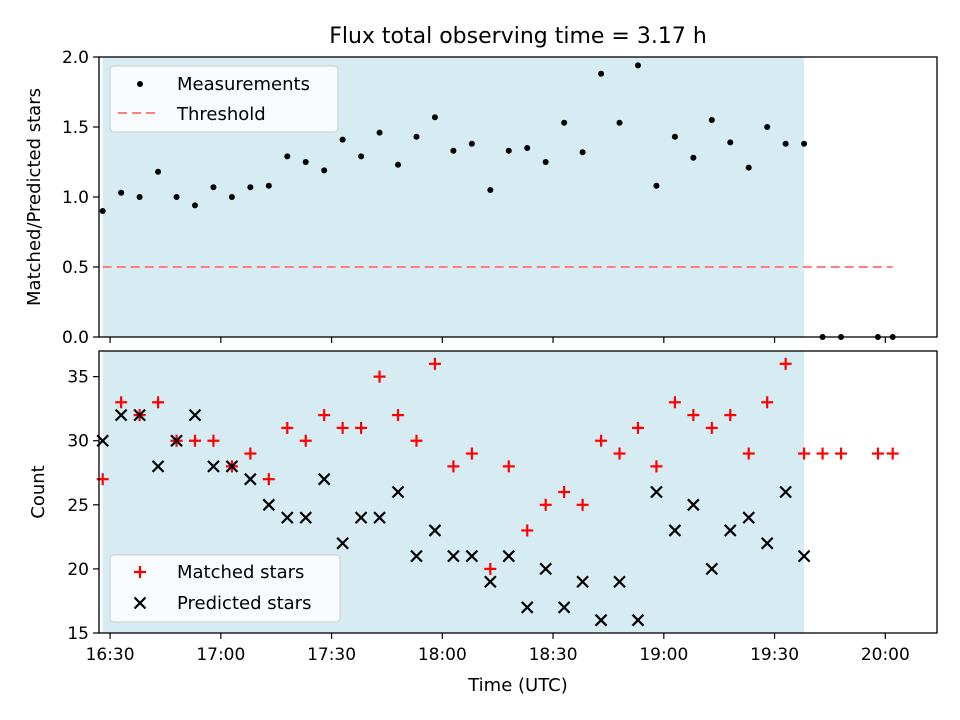 The width and height of the screenshot is (960, 720). I want to click on top-legend: Measurements Threshold, so click(224, 99).